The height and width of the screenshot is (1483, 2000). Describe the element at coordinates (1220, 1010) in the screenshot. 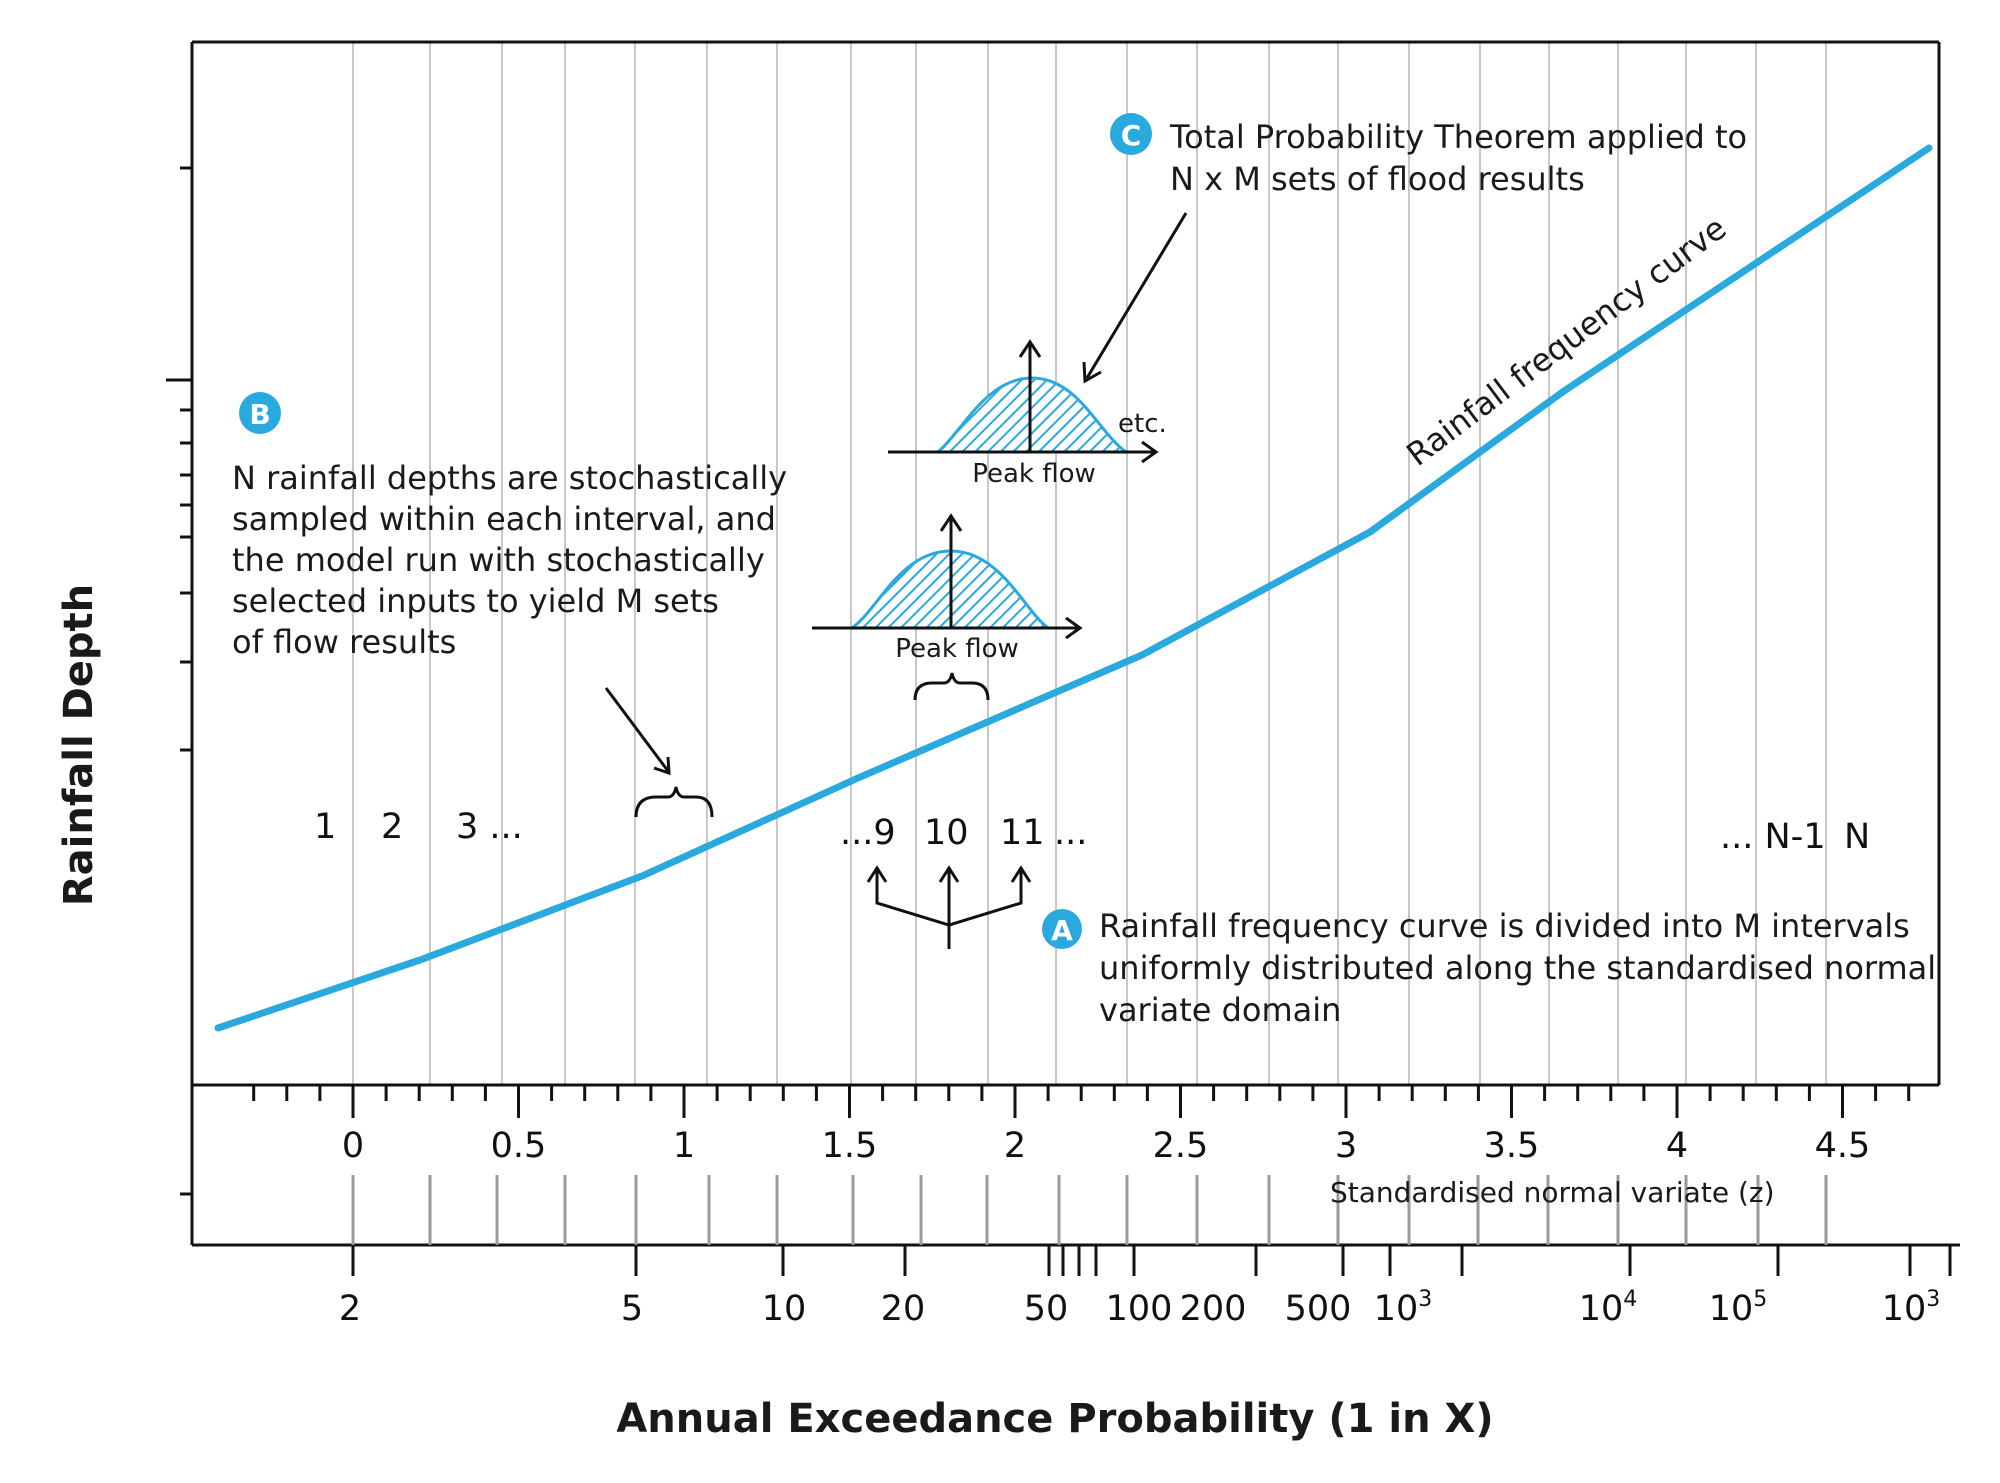

I see `annotation-a-line-3: variate domain` at that location.